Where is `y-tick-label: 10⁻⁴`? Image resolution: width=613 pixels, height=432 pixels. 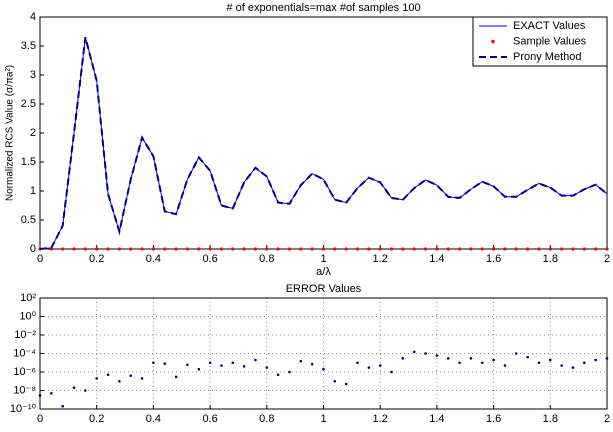
y-tick-label: 10⁻⁴ is located at coordinates (24, 353).